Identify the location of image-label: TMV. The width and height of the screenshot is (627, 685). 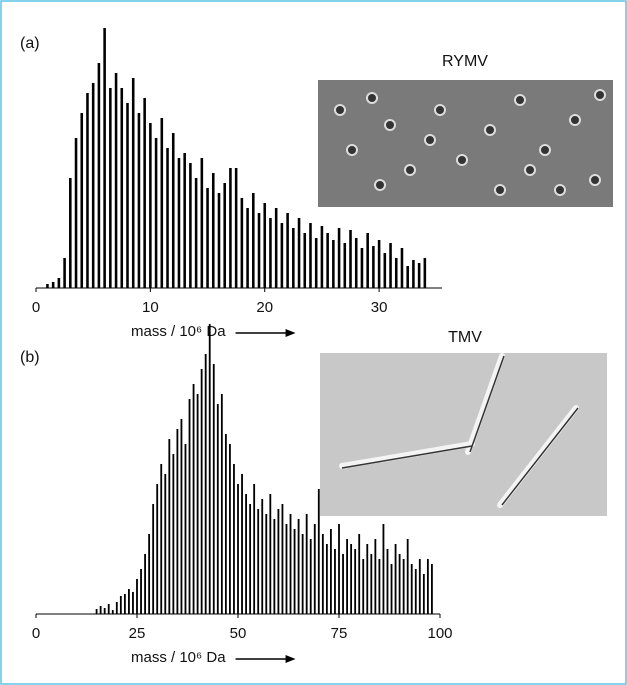
(465, 337).